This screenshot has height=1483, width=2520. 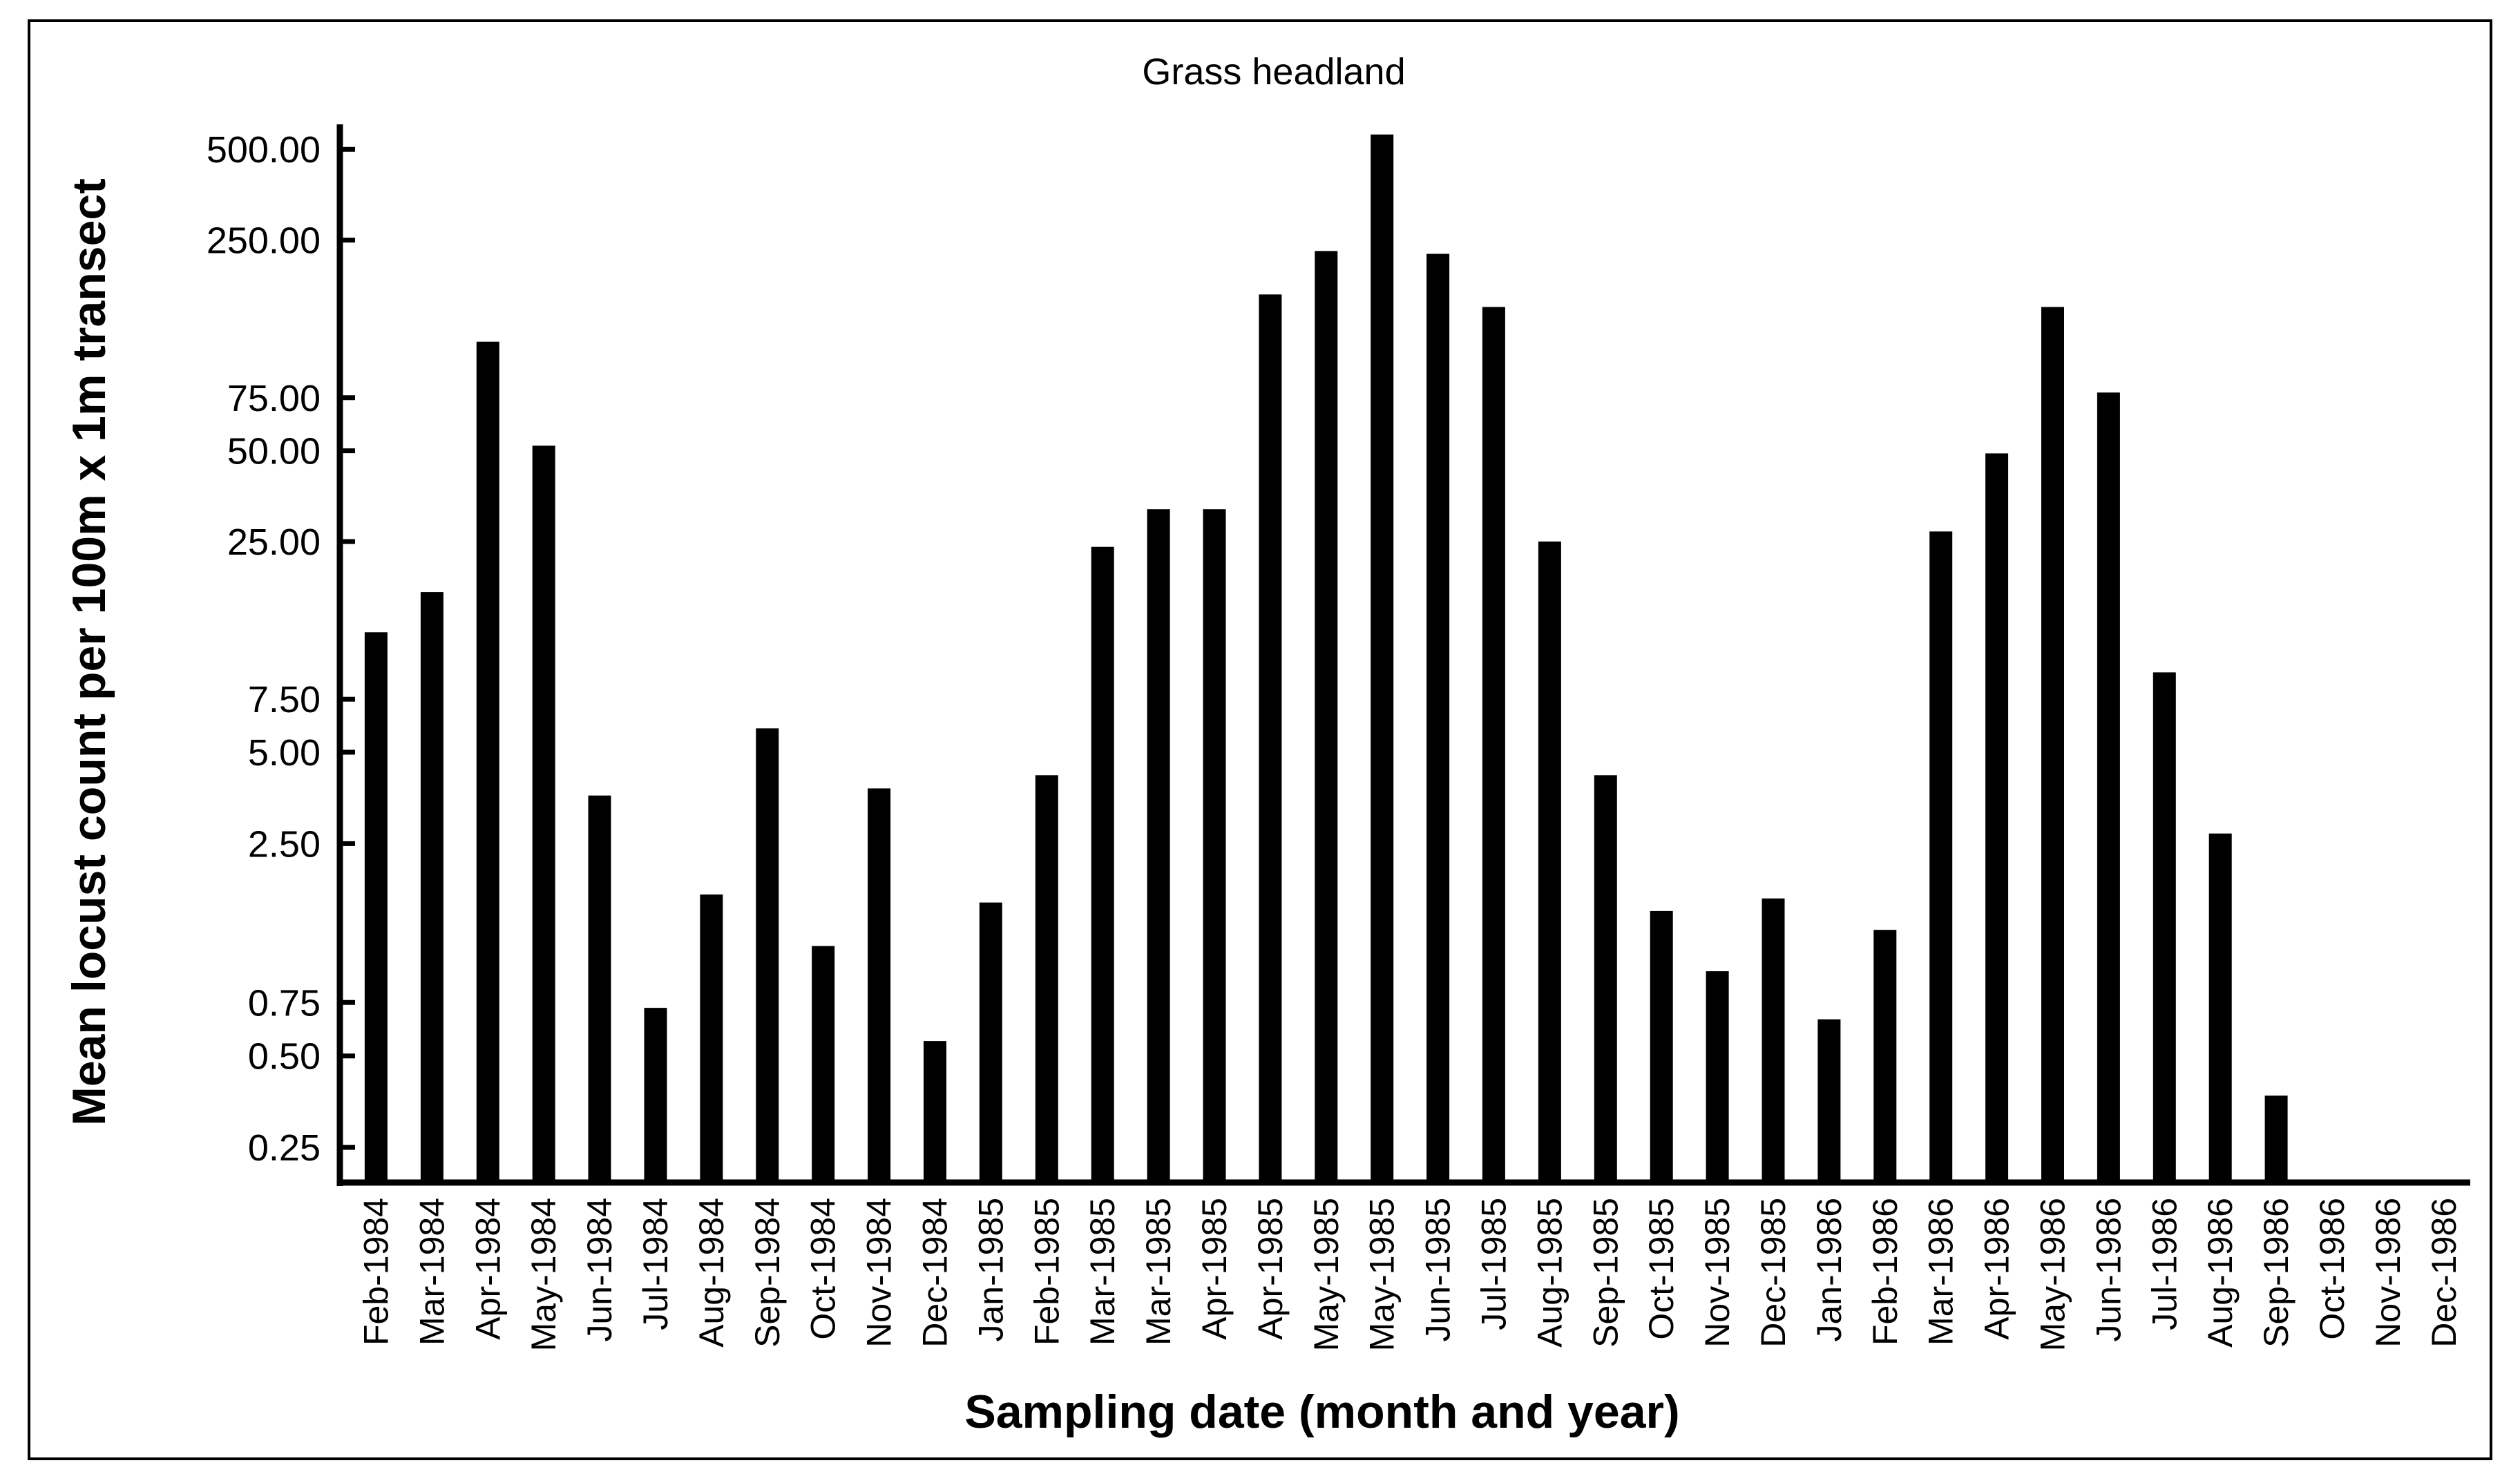 What do you see at coordinates (2276, 1273) in the screenshot?
I see `x-tick-label: Sep-1986` at bounding box center [2276, 1273].